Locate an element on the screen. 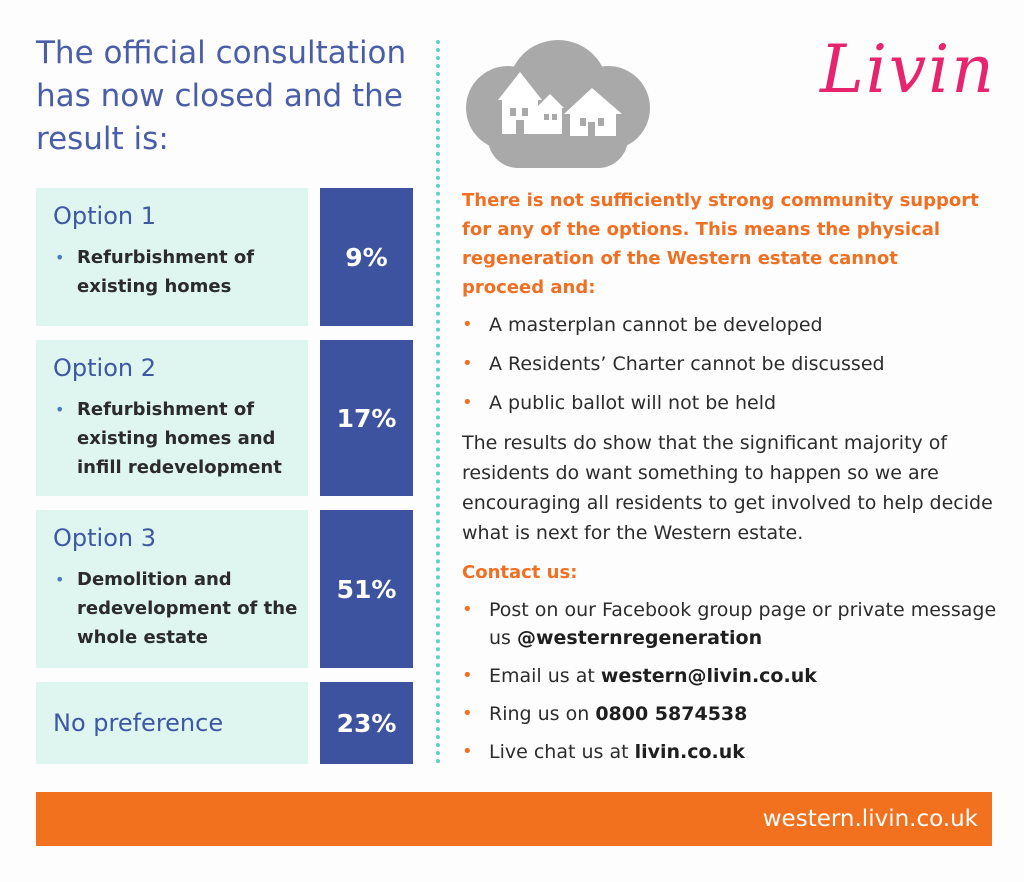 This screenshot has height=882, width=1024. option-1-percent: 9% is located at coordinates (366, 257).